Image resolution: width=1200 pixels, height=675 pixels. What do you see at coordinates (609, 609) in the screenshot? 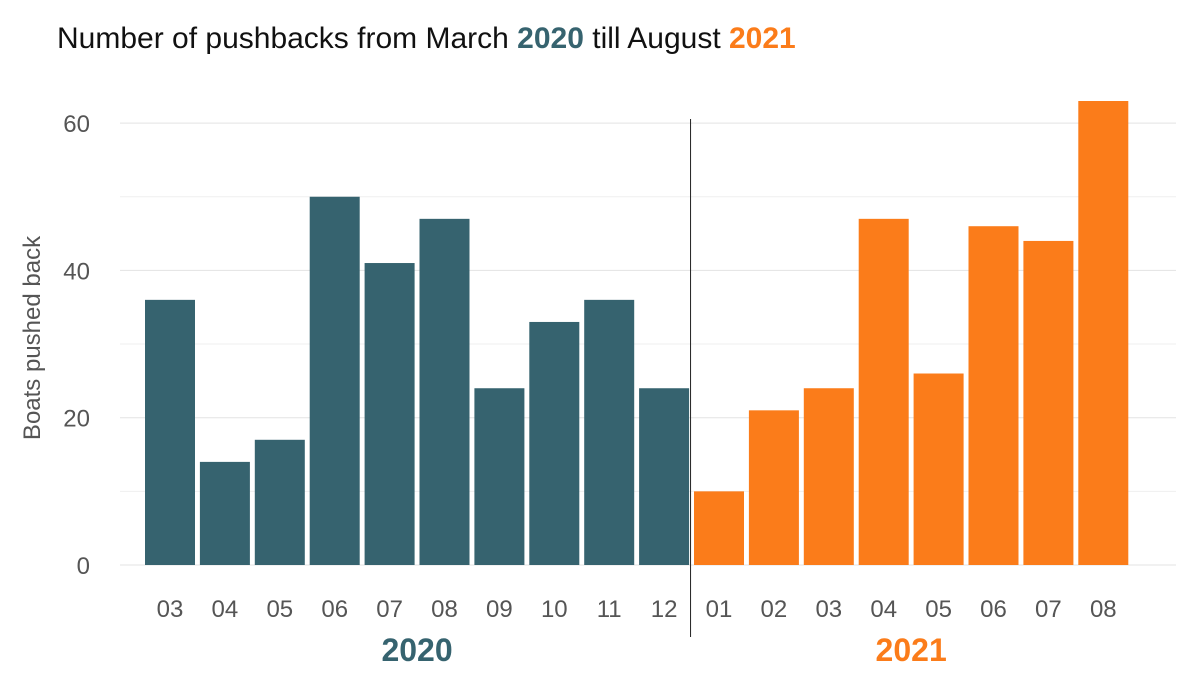
I see `x-tick-label: 11` at bounding box center [609, 609].